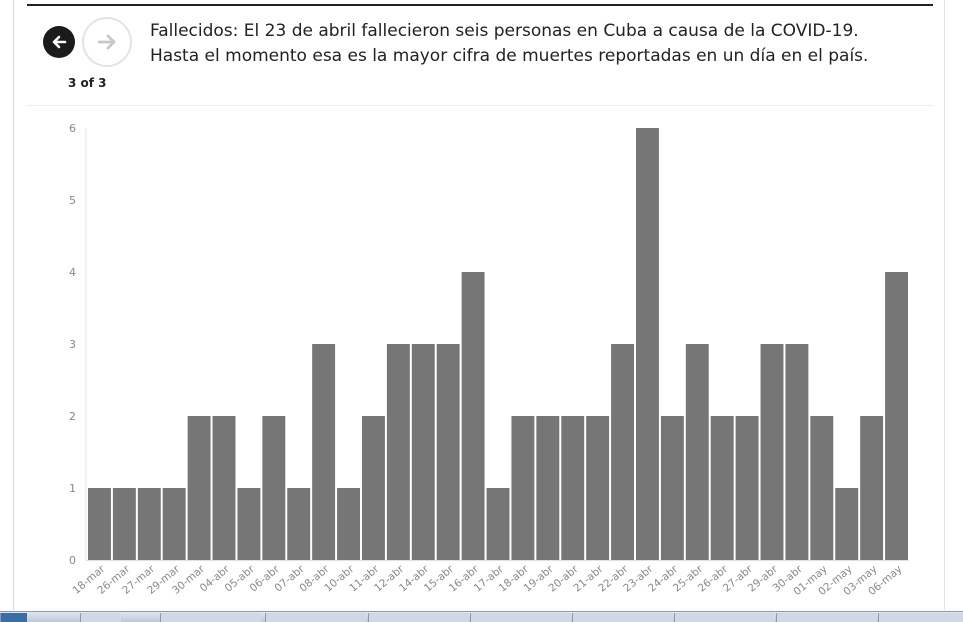 This screenshot has height=622, width=963. Describe the element at coordinates (72, 416) in the screenshot. I see `y-tick-label: 2` at that location.